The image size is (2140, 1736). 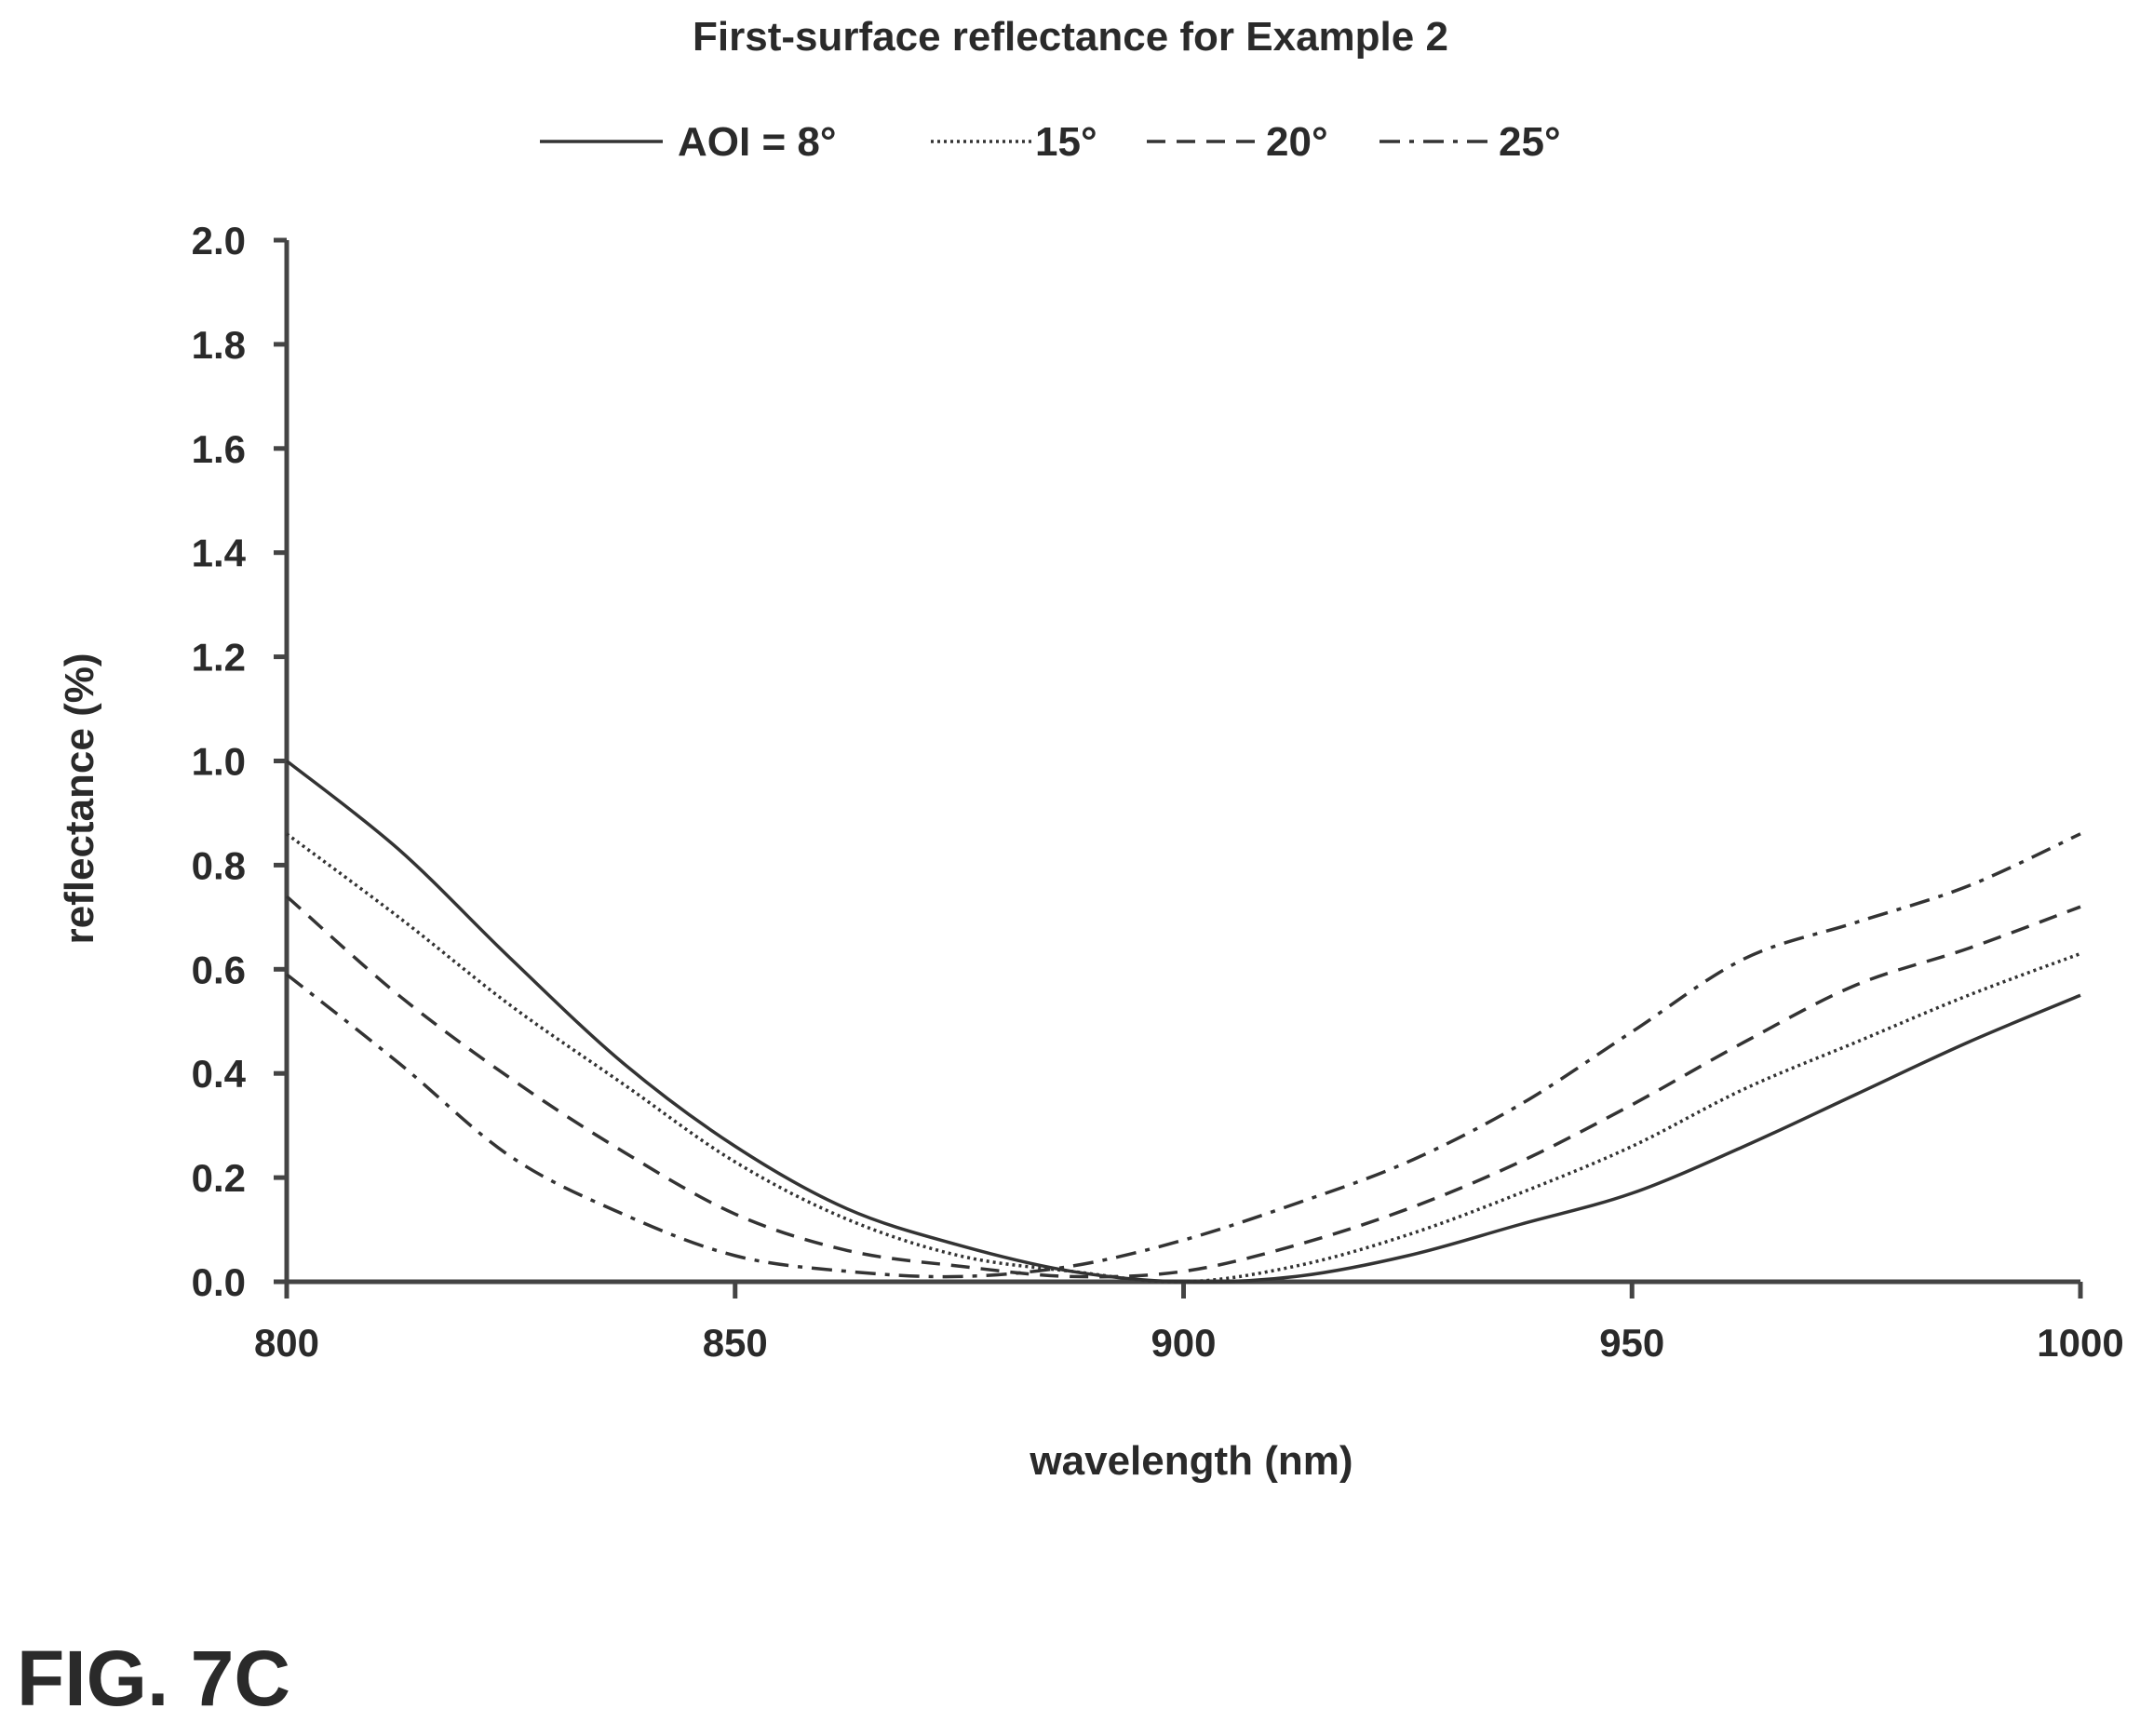 I want to click on legend-item: 15°, so click(x=1014, y=142).